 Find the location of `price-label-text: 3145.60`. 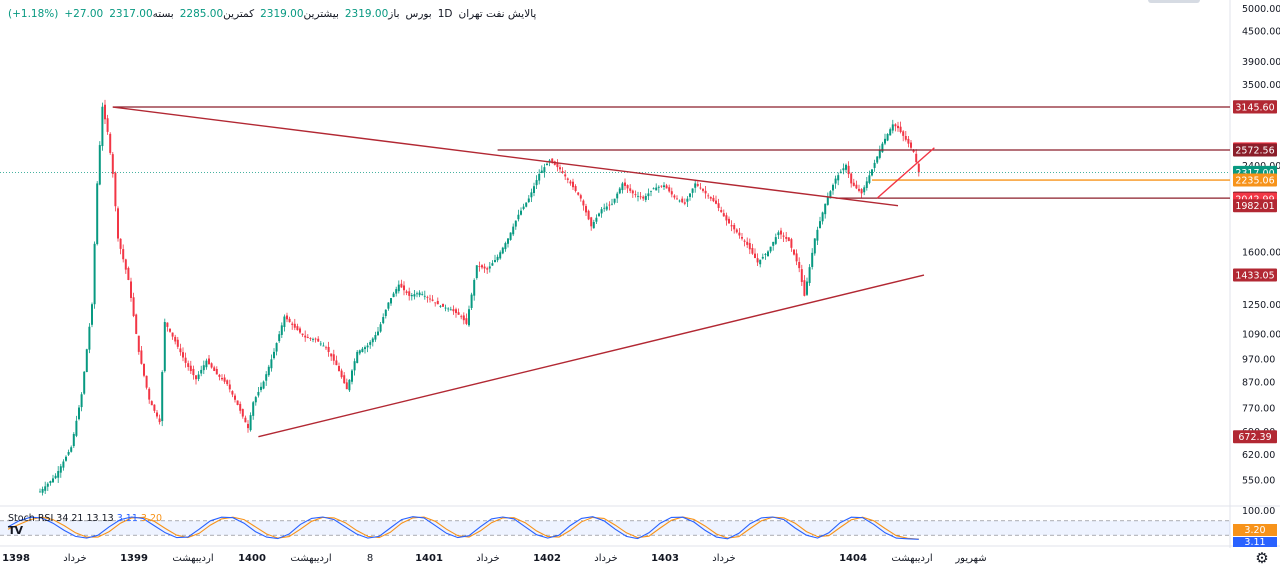

price-label-text: 3145.60 is located at coordinates (1254, 108).